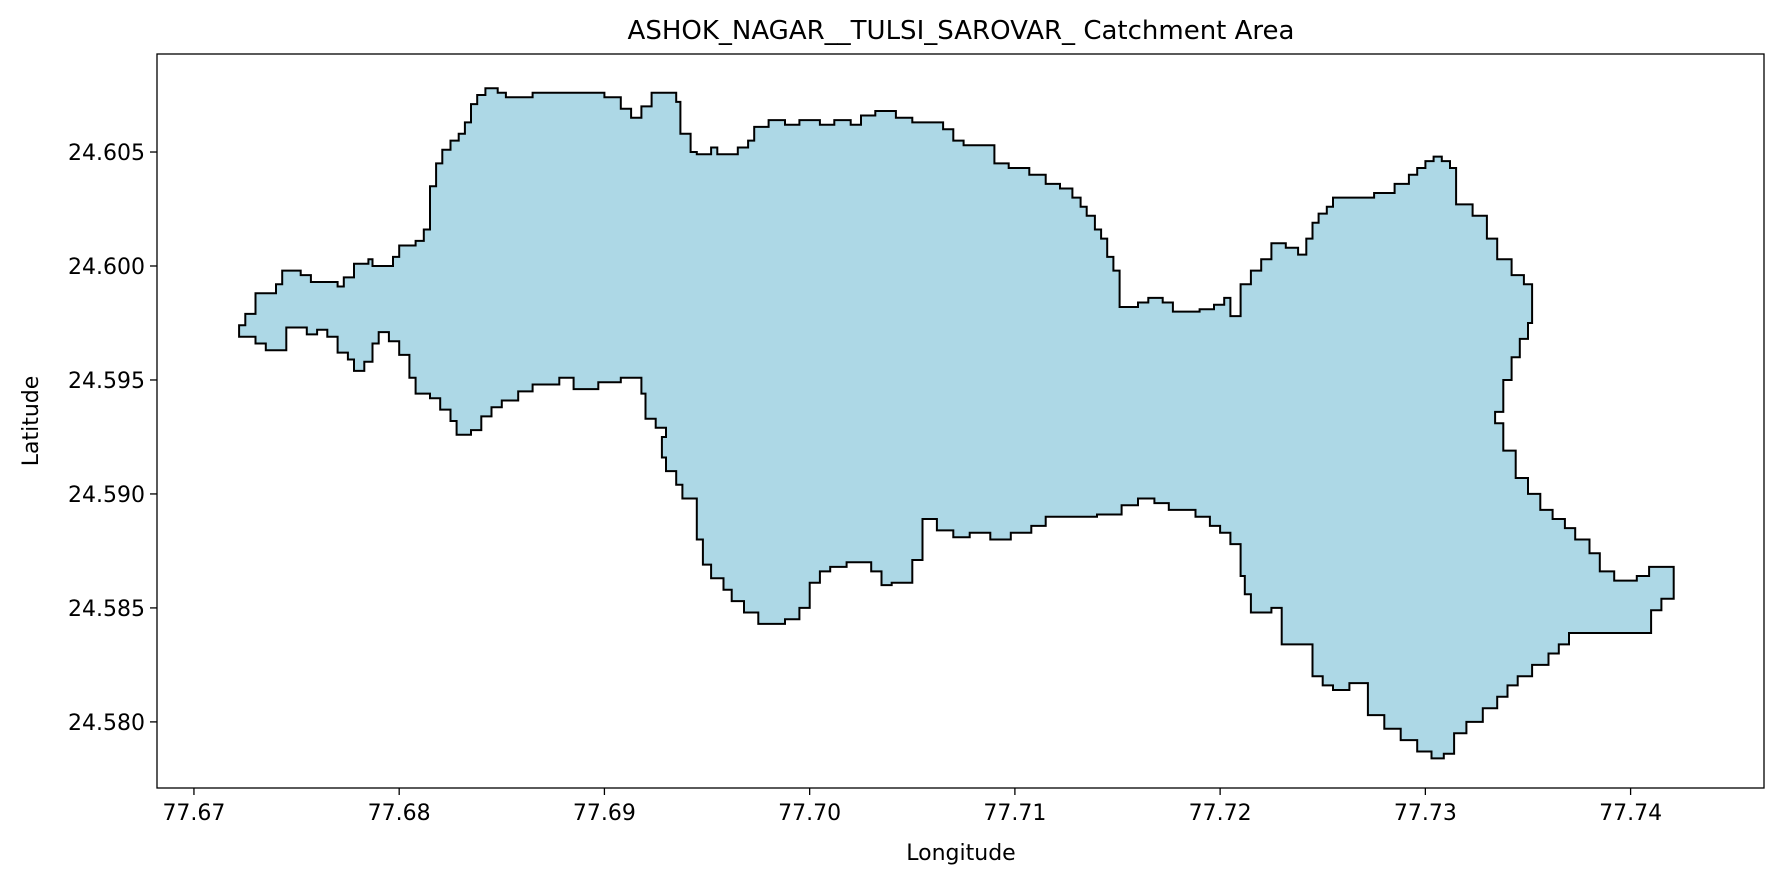 This screenshot has height=883, width=1781. I want to click on y-tick-label: 24.585, so click(106, 609).